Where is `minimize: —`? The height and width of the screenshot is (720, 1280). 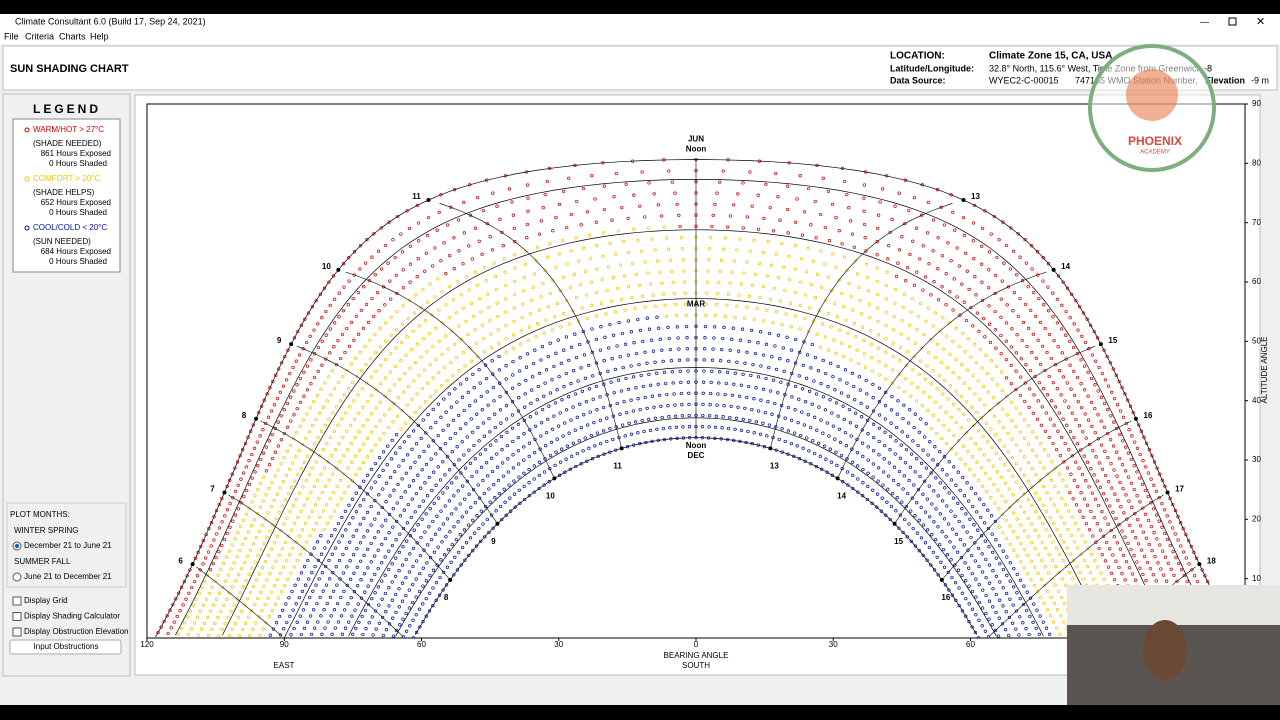
minimize: — is located at coordinates (1204, 21).